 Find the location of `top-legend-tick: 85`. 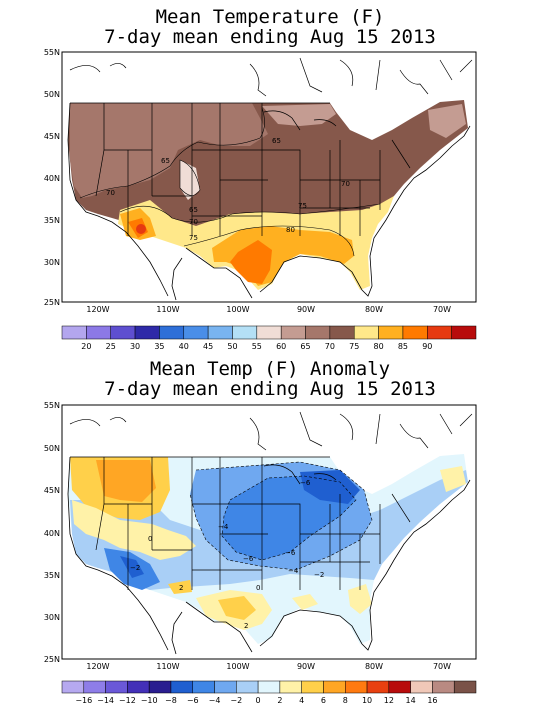

top-legend-tick: 85 is located at coordinates (403, 346).